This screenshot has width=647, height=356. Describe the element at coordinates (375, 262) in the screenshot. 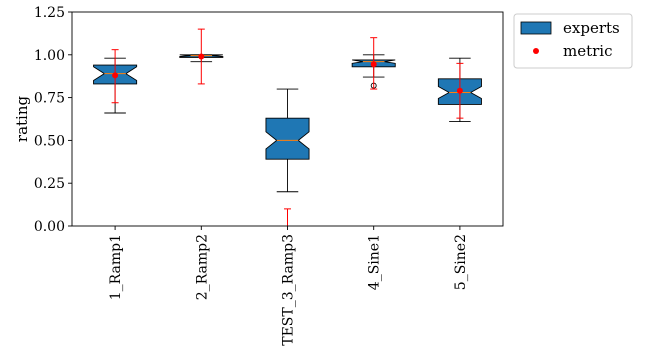

I see `x-tick-label: 4_Sine1` at that location.